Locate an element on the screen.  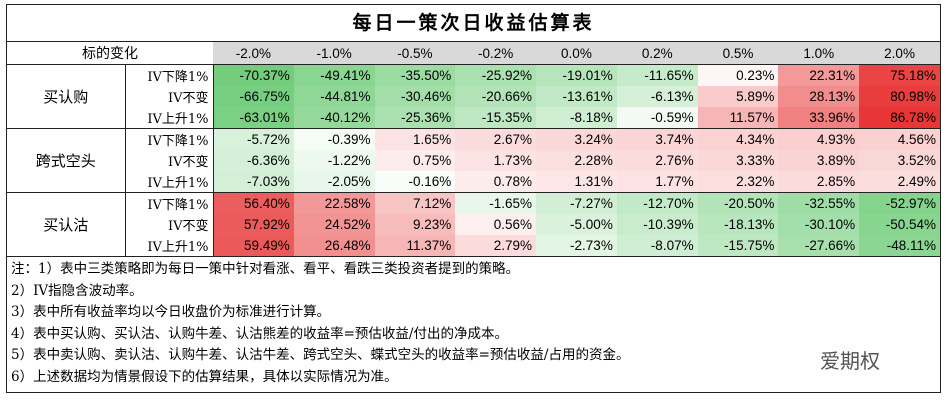
group-name: 买认沽 is located at coordinates (66, 224).